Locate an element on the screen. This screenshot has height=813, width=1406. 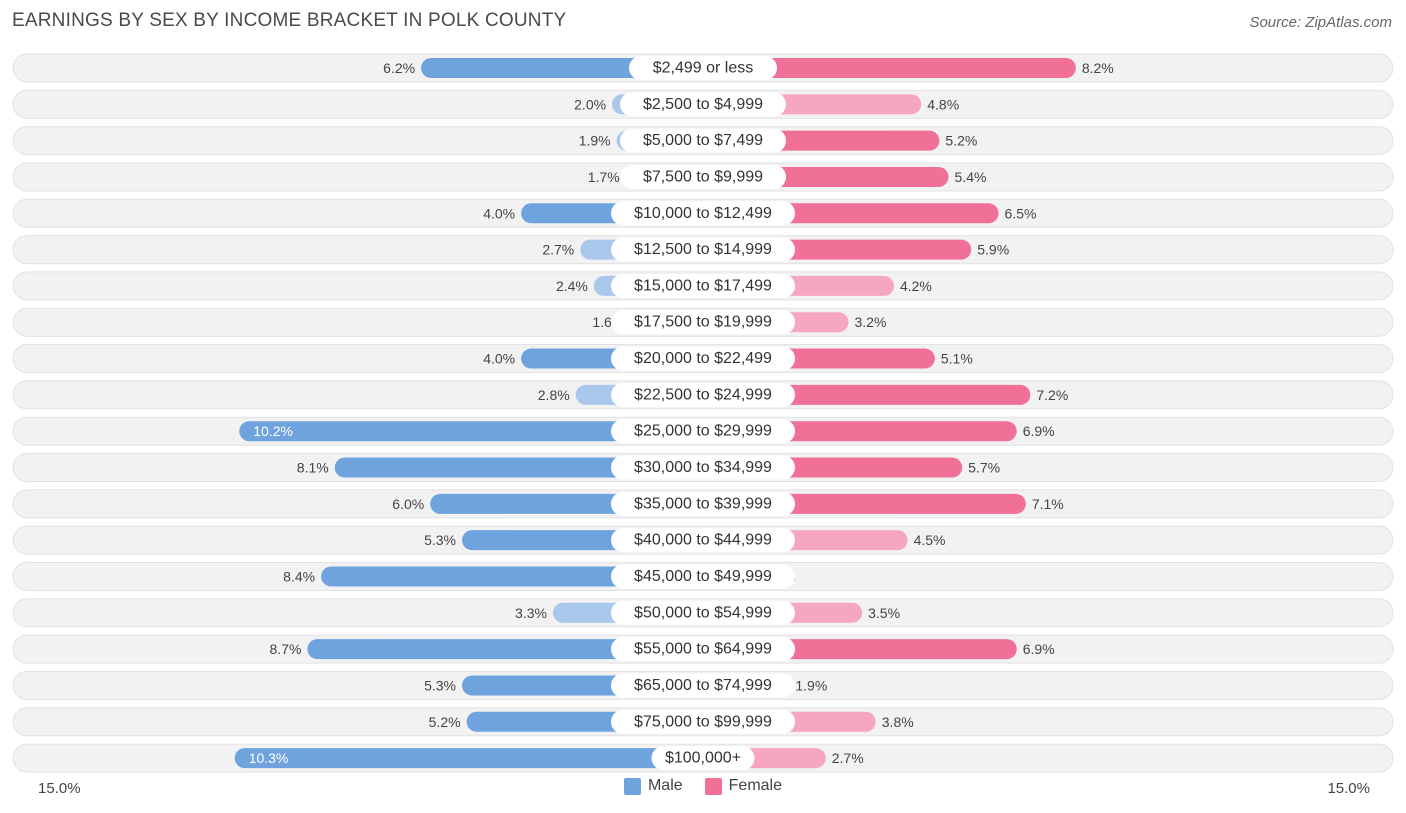
category-label: $35,000 to $39,999 is located at coordinates (703, 503).